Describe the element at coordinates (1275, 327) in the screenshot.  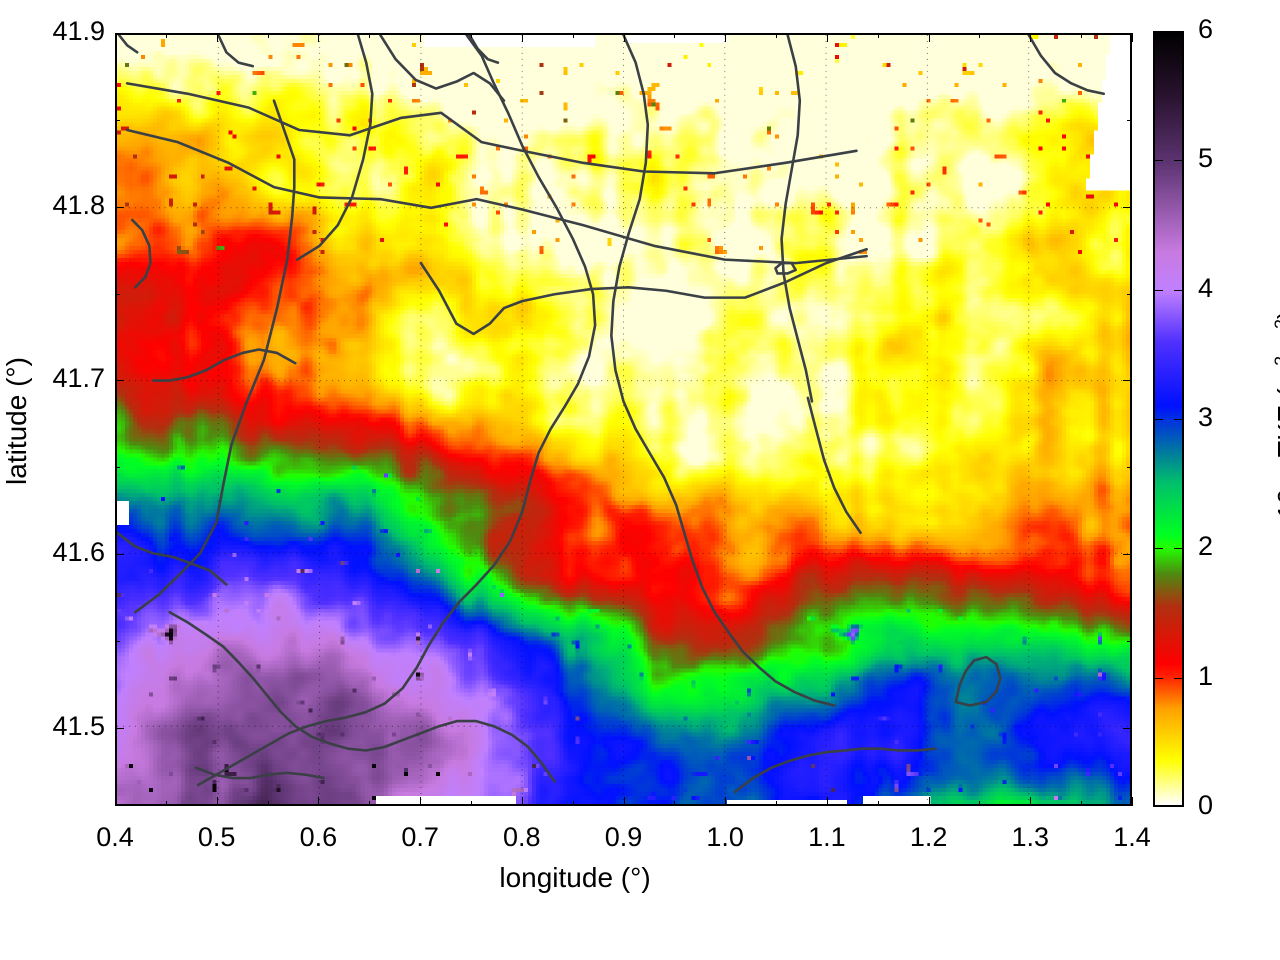
I see `colorbar-exp-2: -2` at that location.